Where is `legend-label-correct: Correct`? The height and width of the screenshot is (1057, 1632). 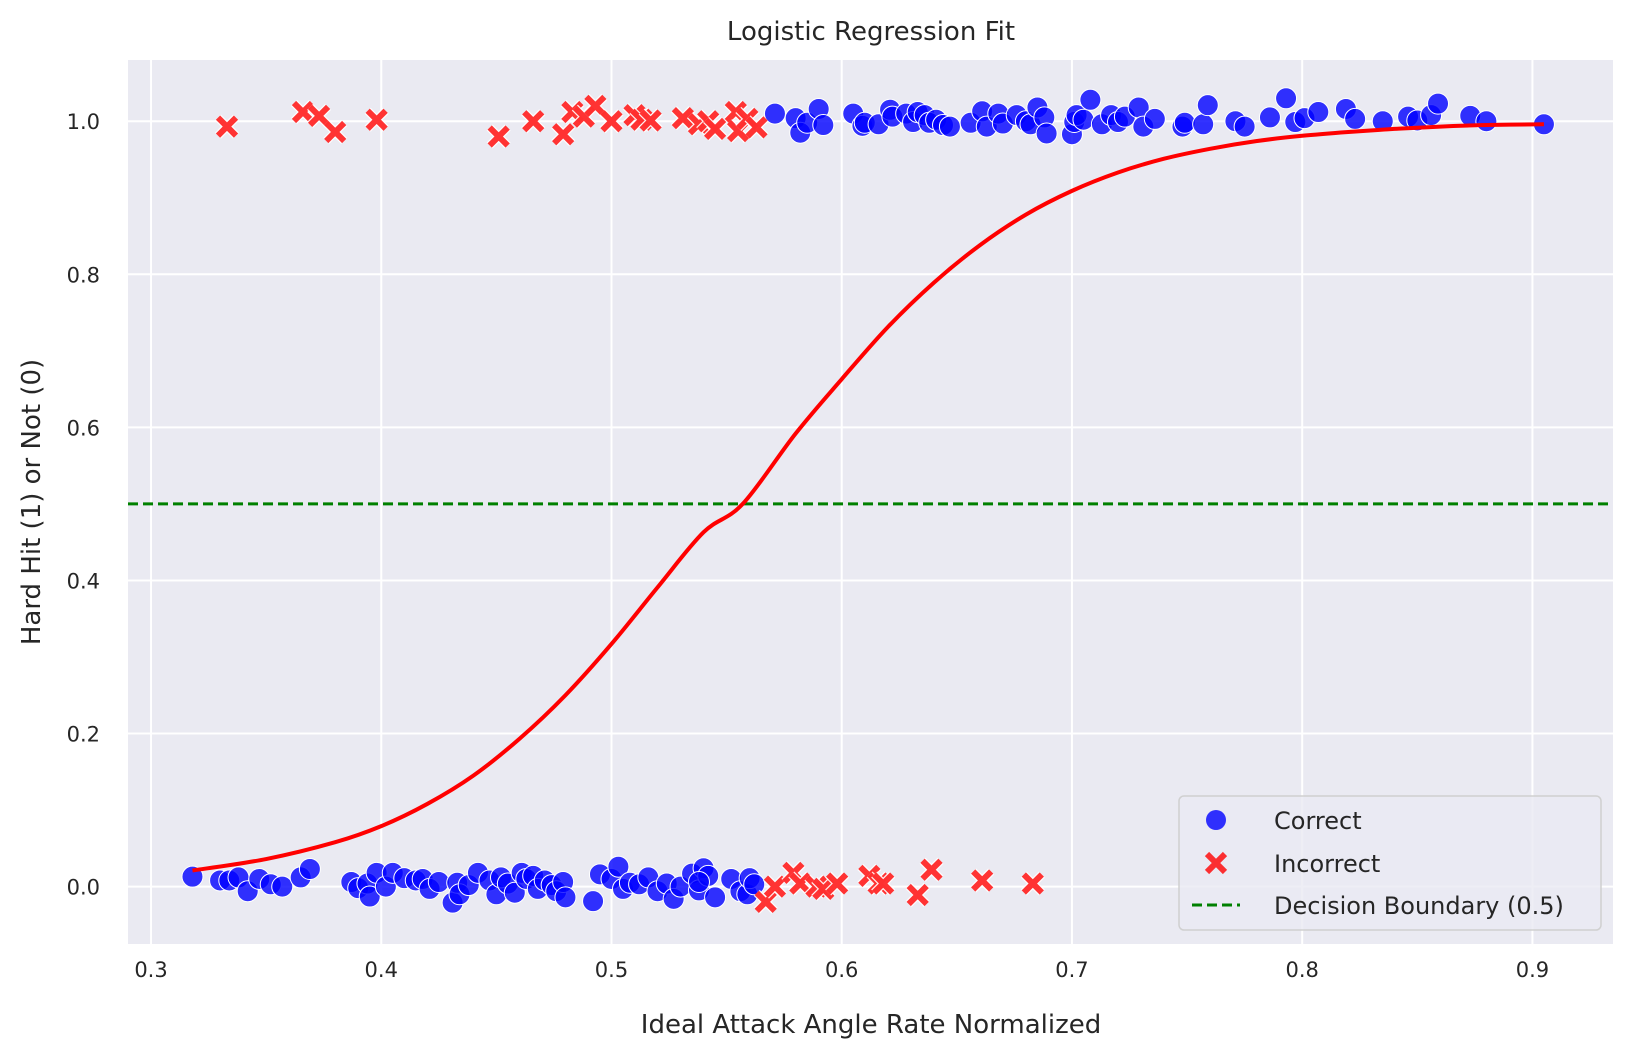
legend-label-correct: Correct is located at coordinates (1318, 821).